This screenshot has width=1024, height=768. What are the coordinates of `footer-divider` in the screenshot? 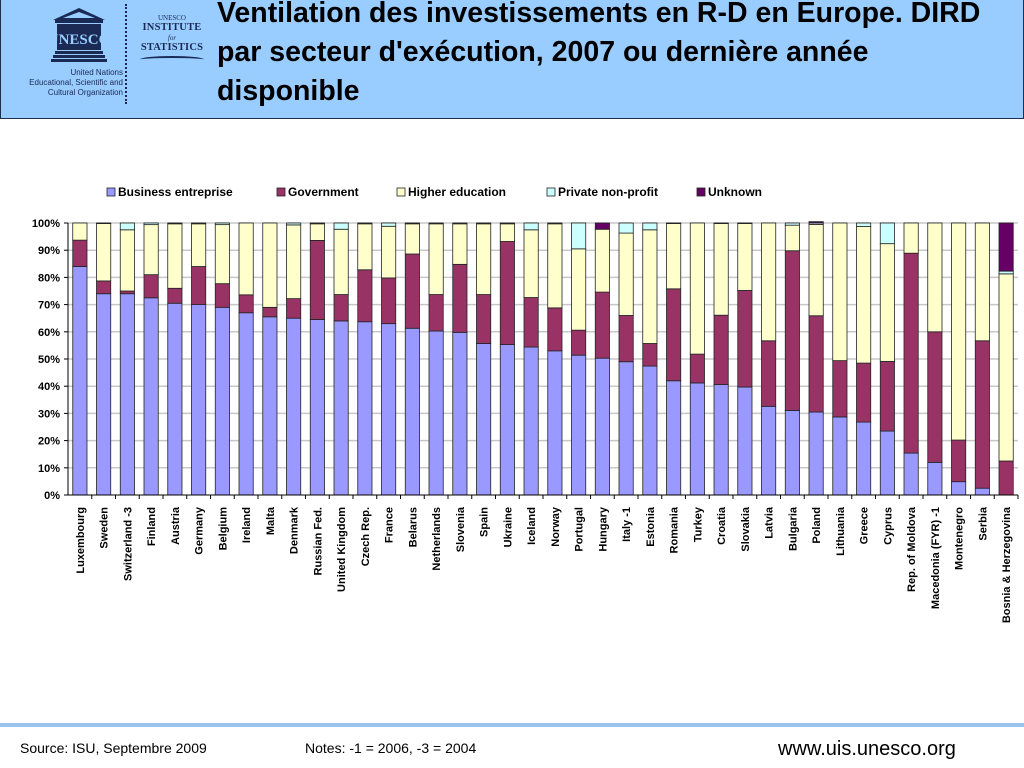 It's located at (512, 725).